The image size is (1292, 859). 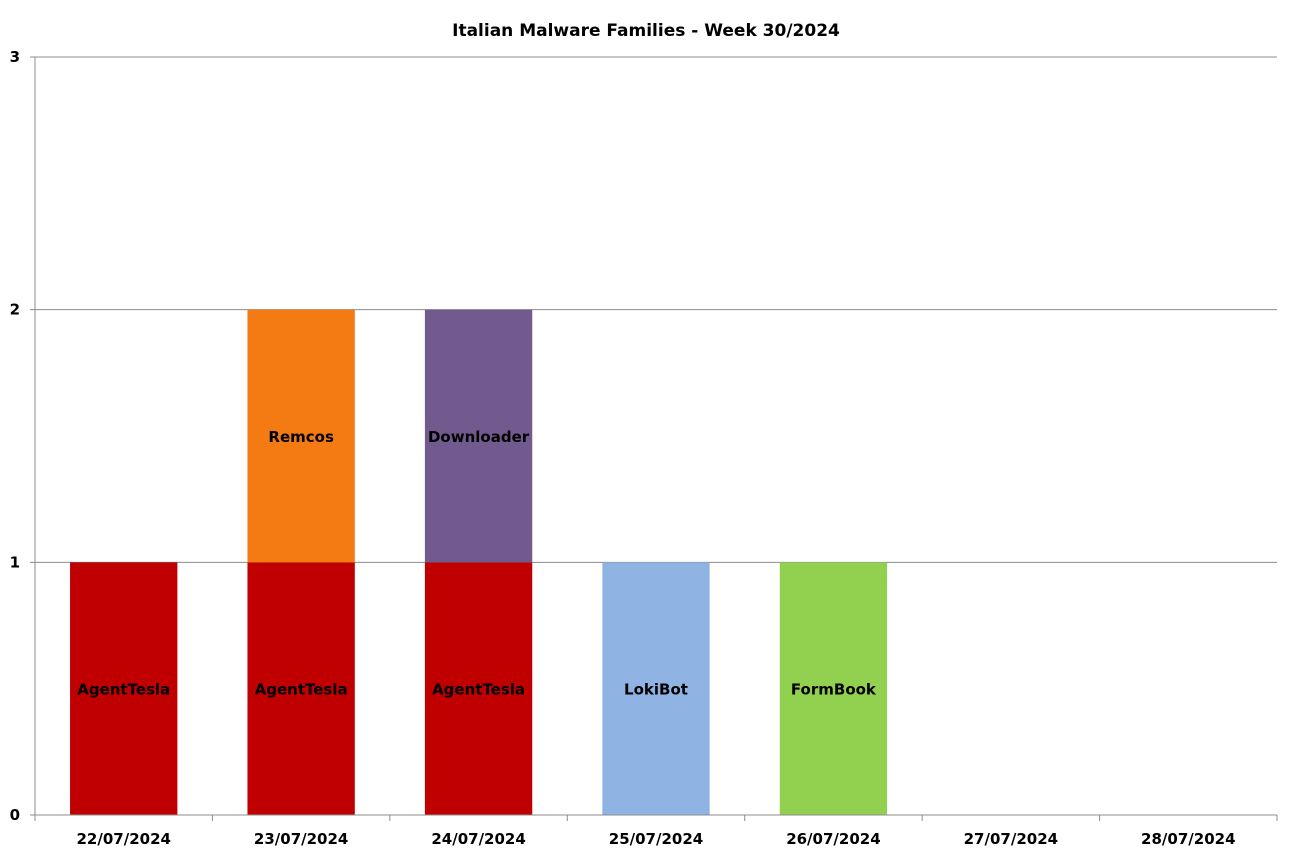 I want to click on y-tick-label: 0, so click(x=15, y=815).